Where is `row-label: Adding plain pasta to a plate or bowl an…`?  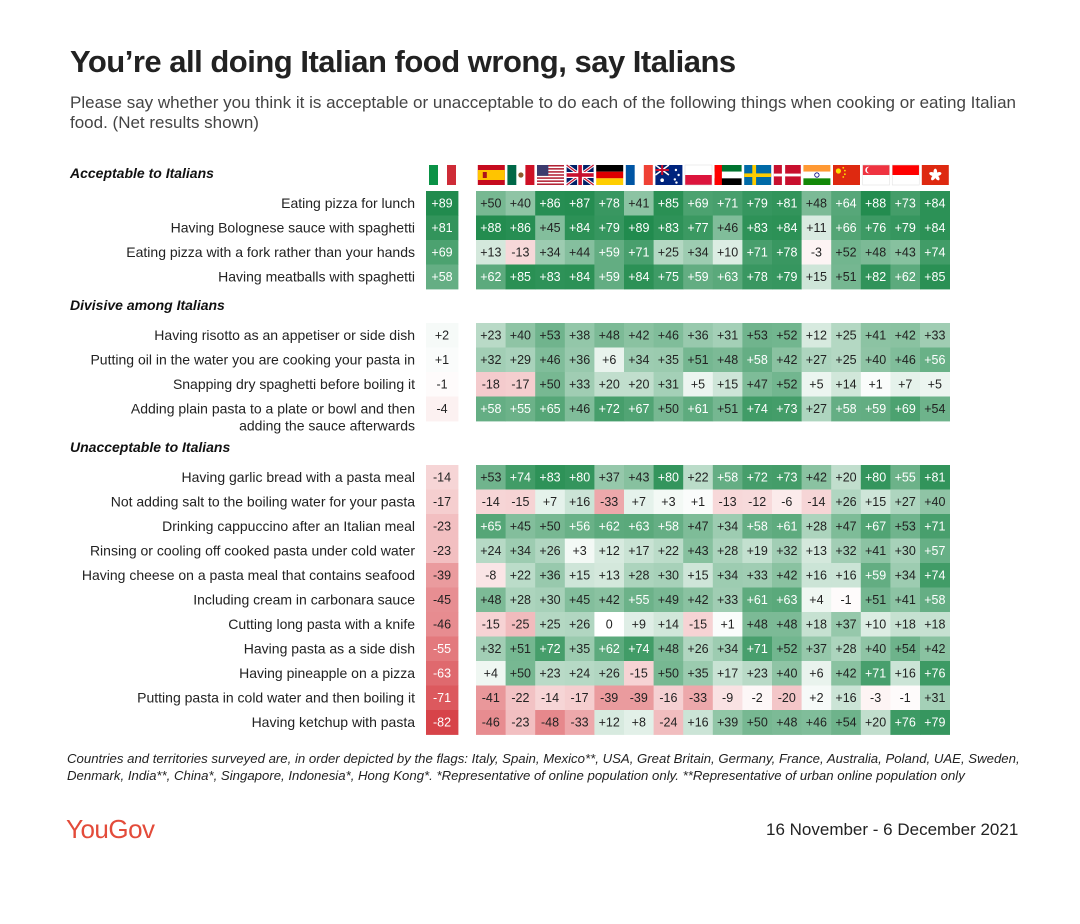
row-label: Adding plain pasta to a plate or bowl an… is located at coordinates (273, 409).